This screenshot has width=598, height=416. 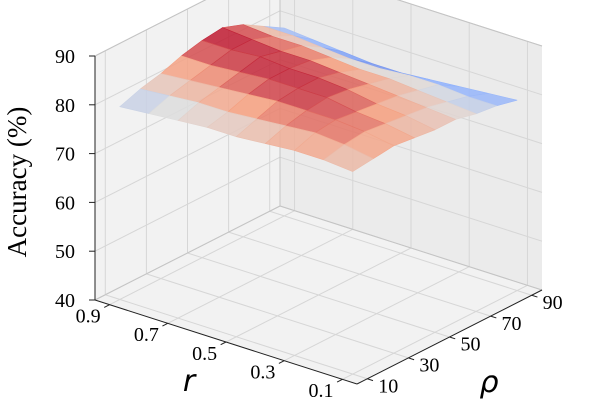 I want to click on x-axis-title: r, so click(x=190, y=381).